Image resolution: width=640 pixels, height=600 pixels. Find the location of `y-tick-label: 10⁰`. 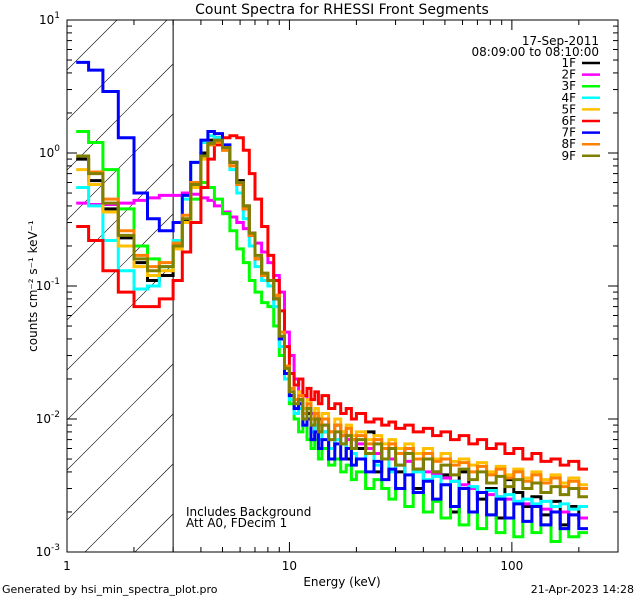

y-tick-label: 10⁰ is located at coordinates (49, 152).